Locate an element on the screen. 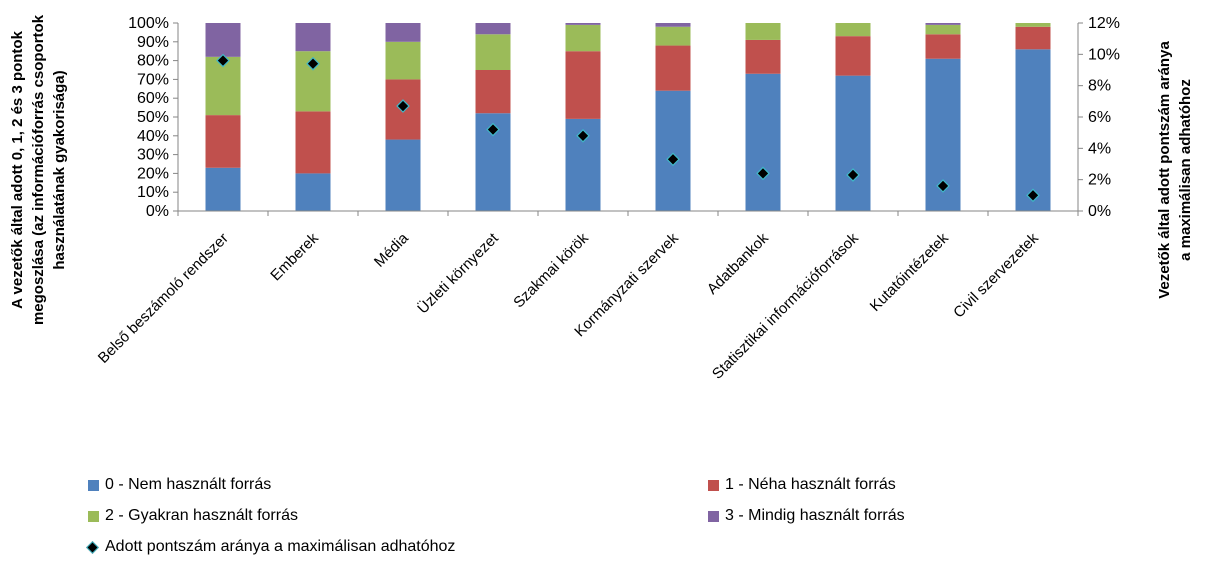  y2-tick-label: 12% is located at coordinates (1104, 23).